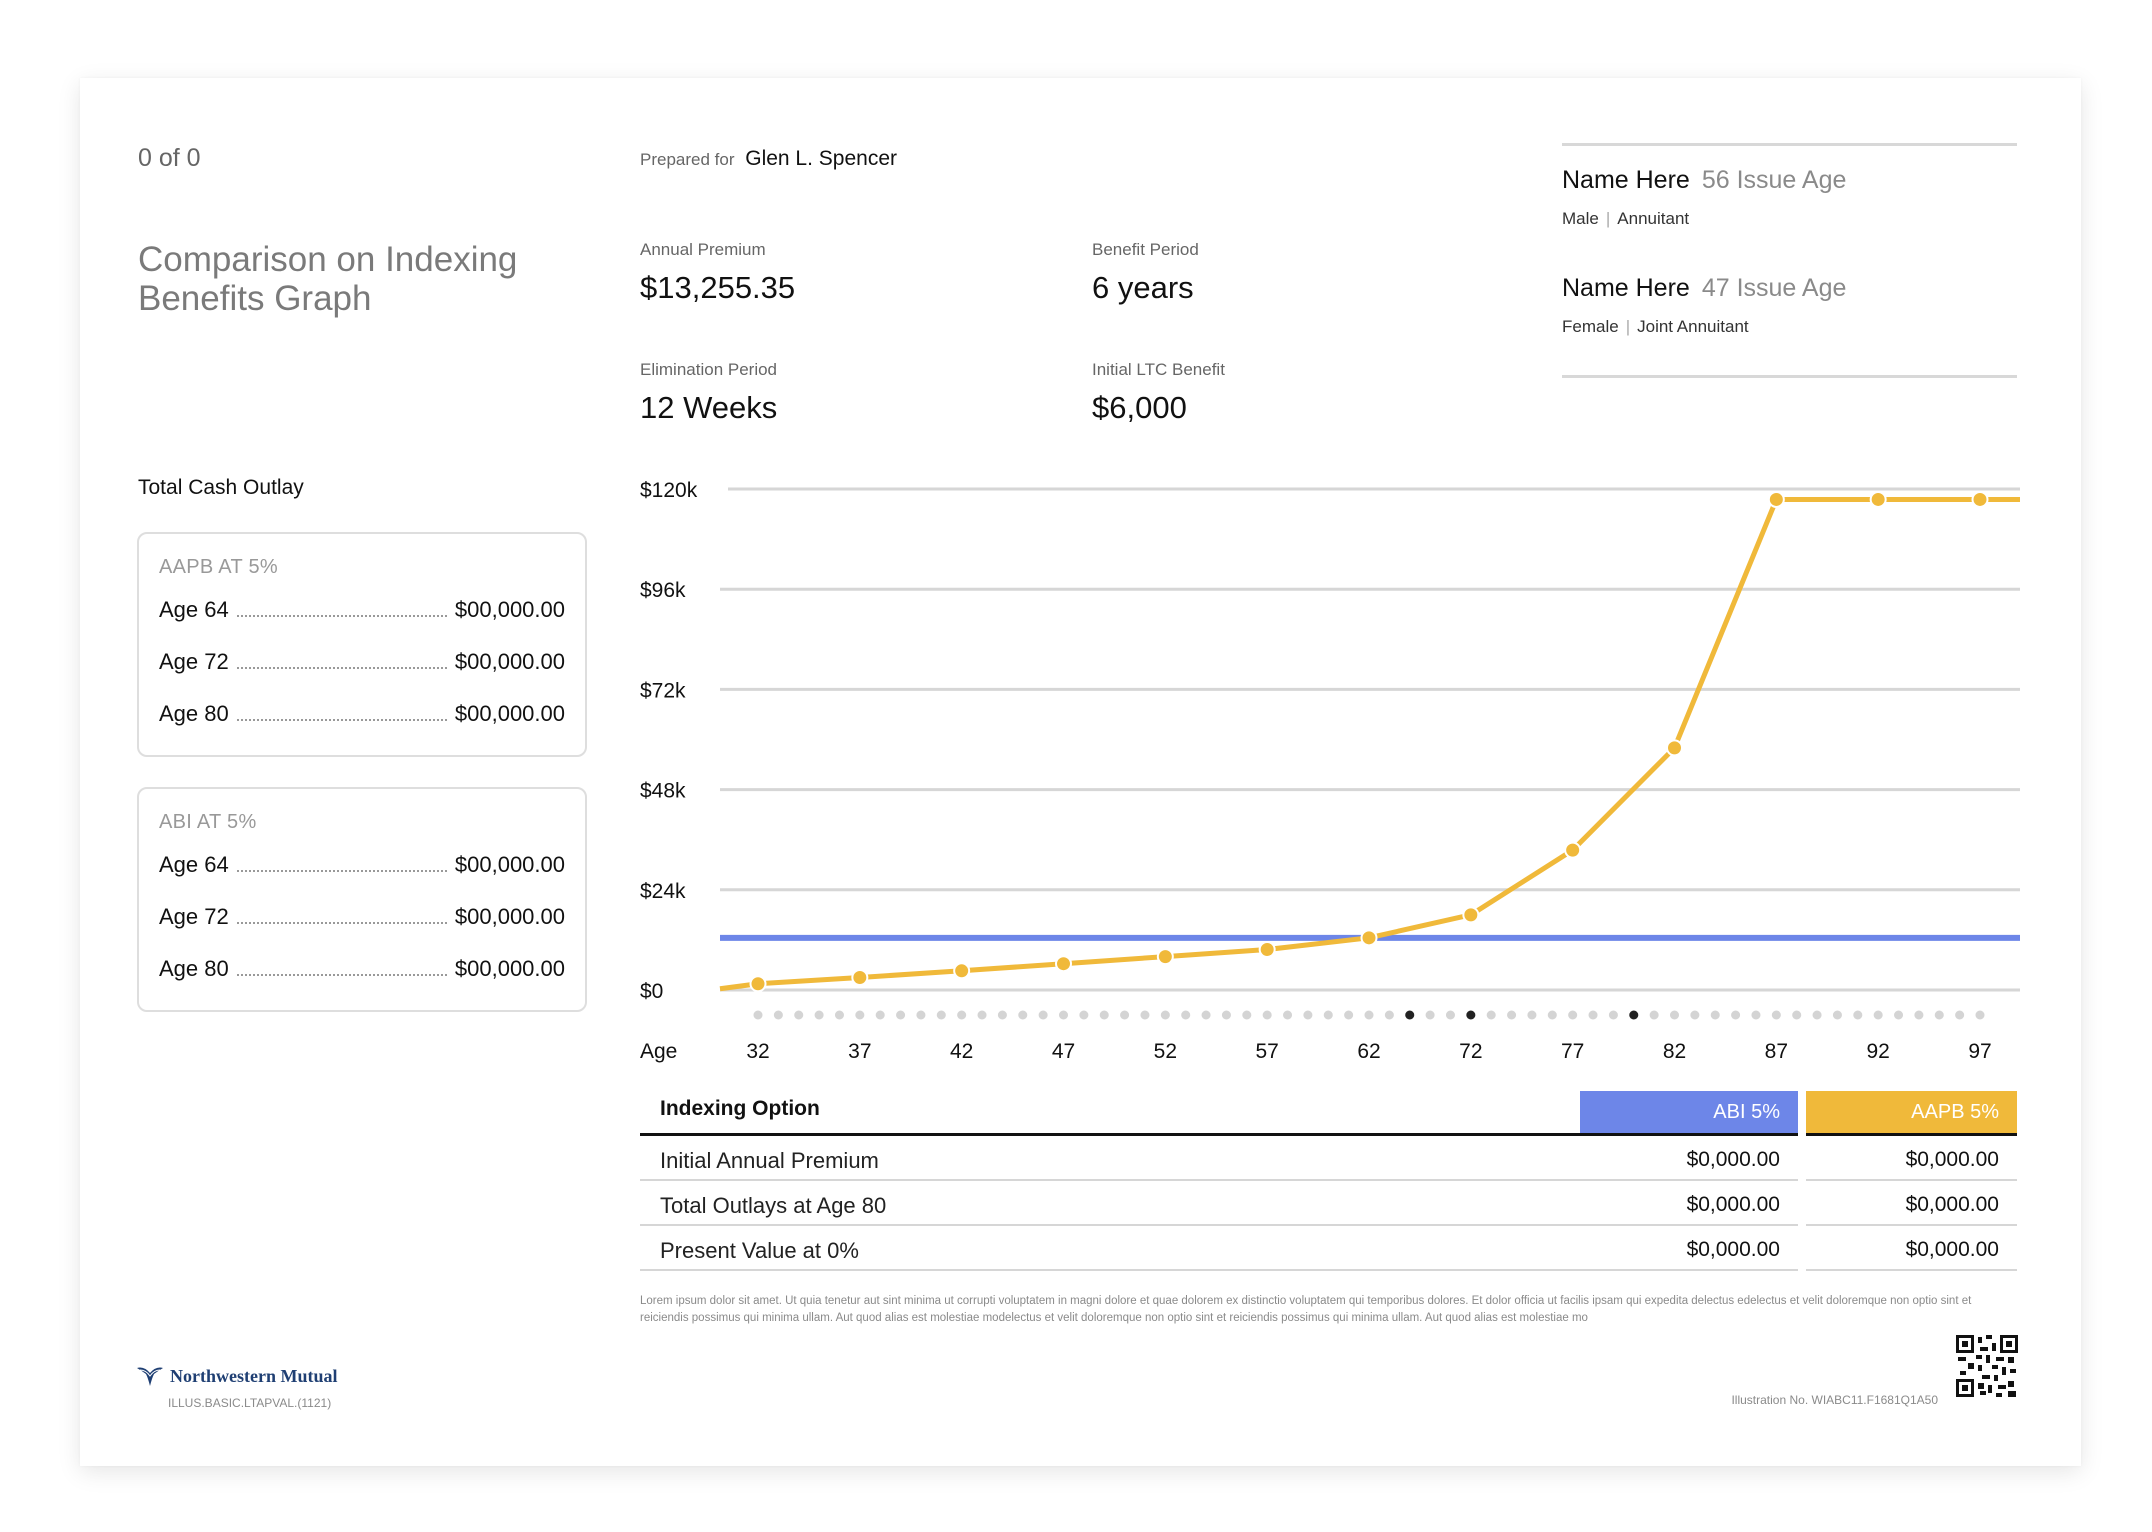 This screenshot has width=2152, height=1532. I want to click on person-issue-age: 47 Issue Age, so click(1774, 288).